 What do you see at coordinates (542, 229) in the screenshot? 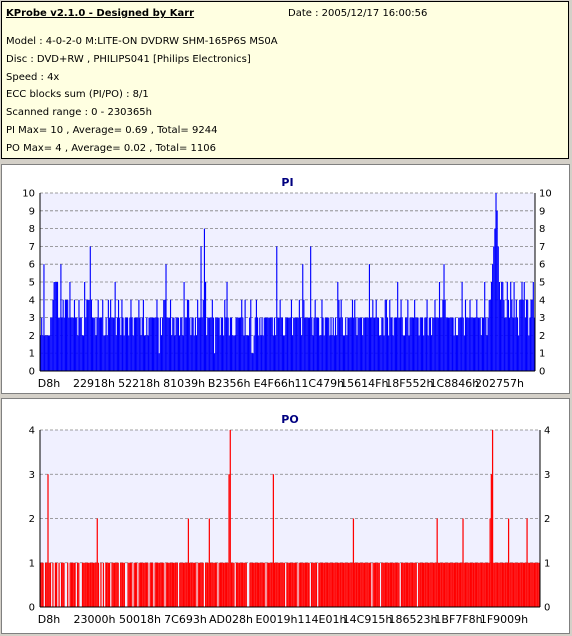
I see `pi-ytick-label-right: 8` at bounding box center [542, 229].